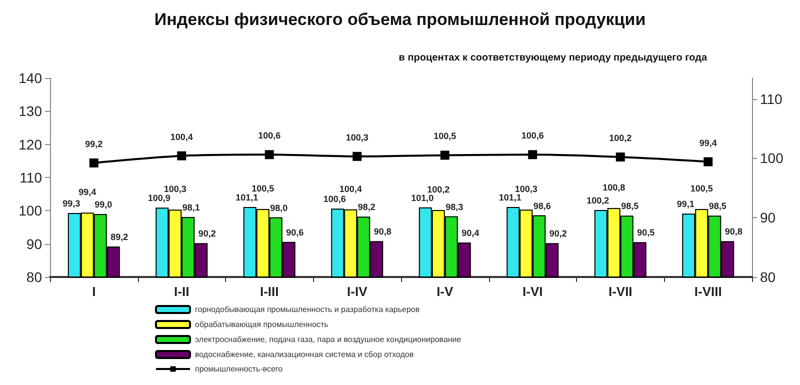 This screenshot has height=385, width=800. Describe the element at coordinates (34, 244) in the screenshot. I see `y-tick-label: 90` at that location.